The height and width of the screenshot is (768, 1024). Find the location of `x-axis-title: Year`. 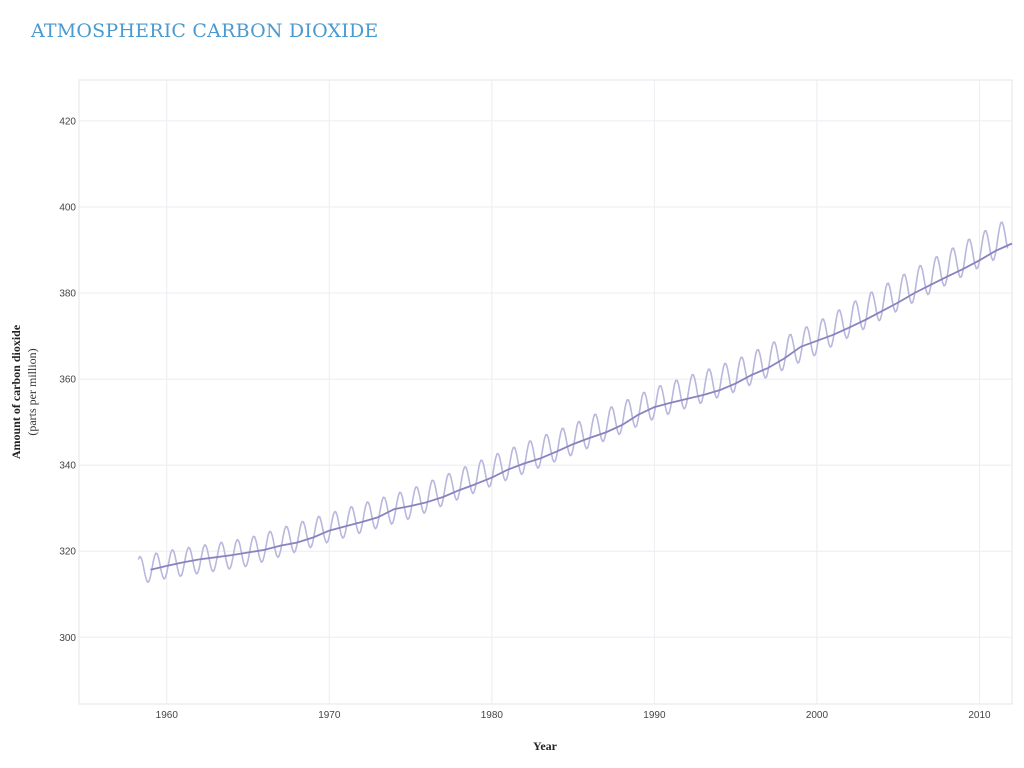

x-axis-title: Year is located at coordinates (545, 746).